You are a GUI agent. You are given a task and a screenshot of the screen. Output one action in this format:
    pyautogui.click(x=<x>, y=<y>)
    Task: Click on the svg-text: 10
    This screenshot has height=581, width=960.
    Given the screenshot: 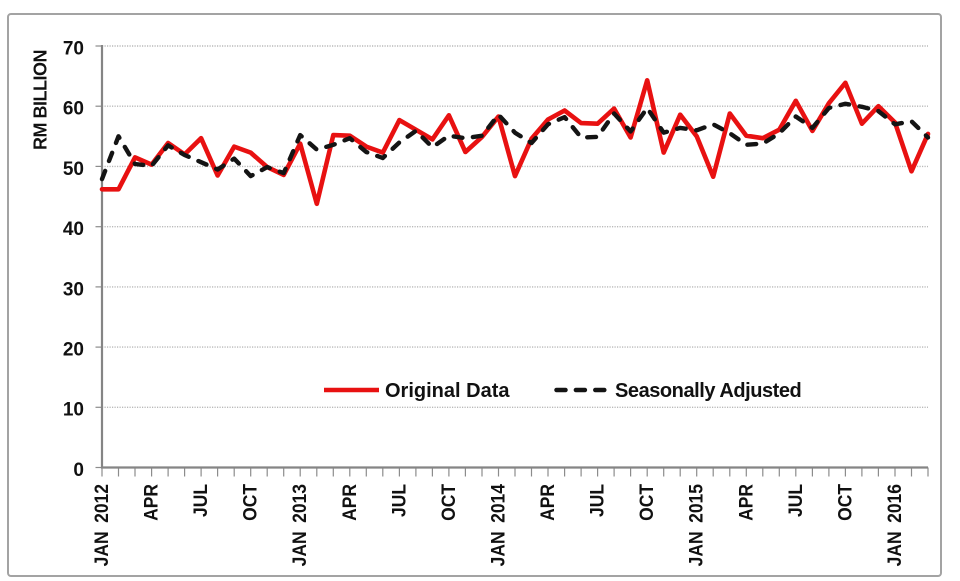 What is the action you would take?
    pyautogui.click(x=73, y=410)
    